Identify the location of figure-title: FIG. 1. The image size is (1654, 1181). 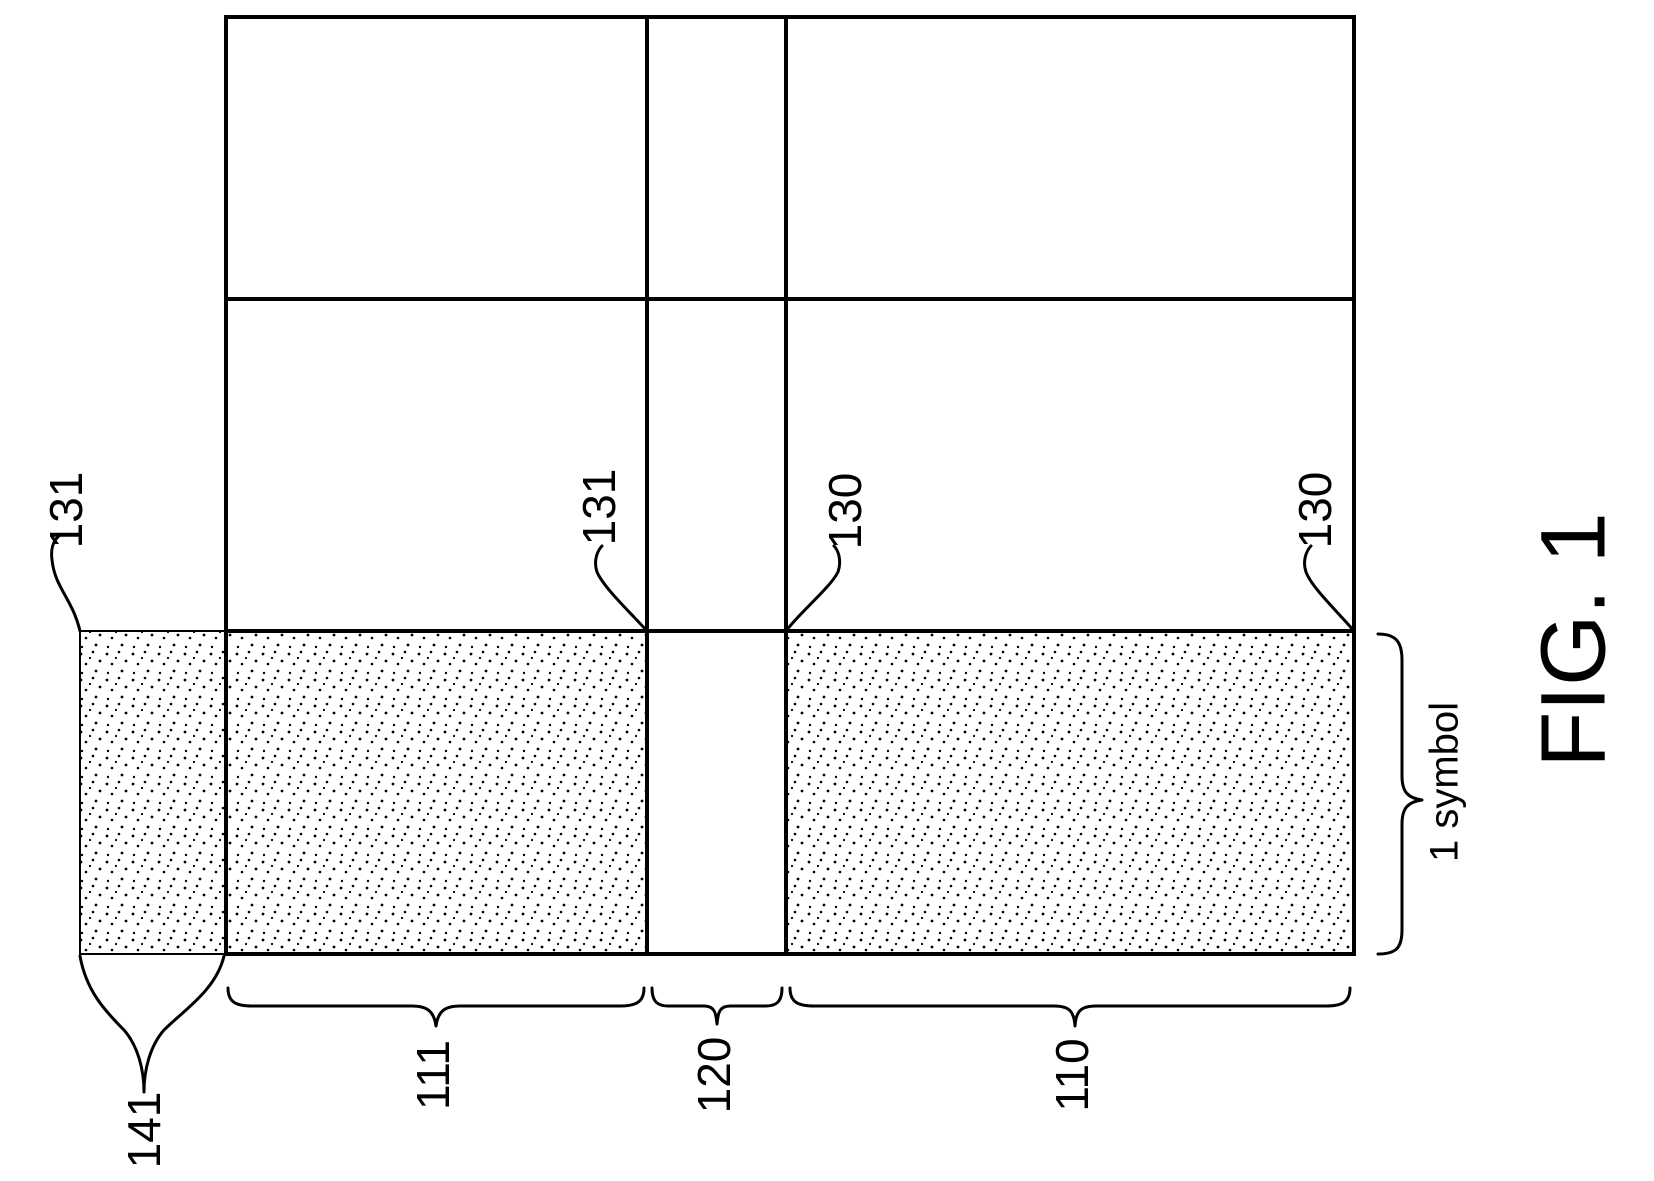
(1573, 640).